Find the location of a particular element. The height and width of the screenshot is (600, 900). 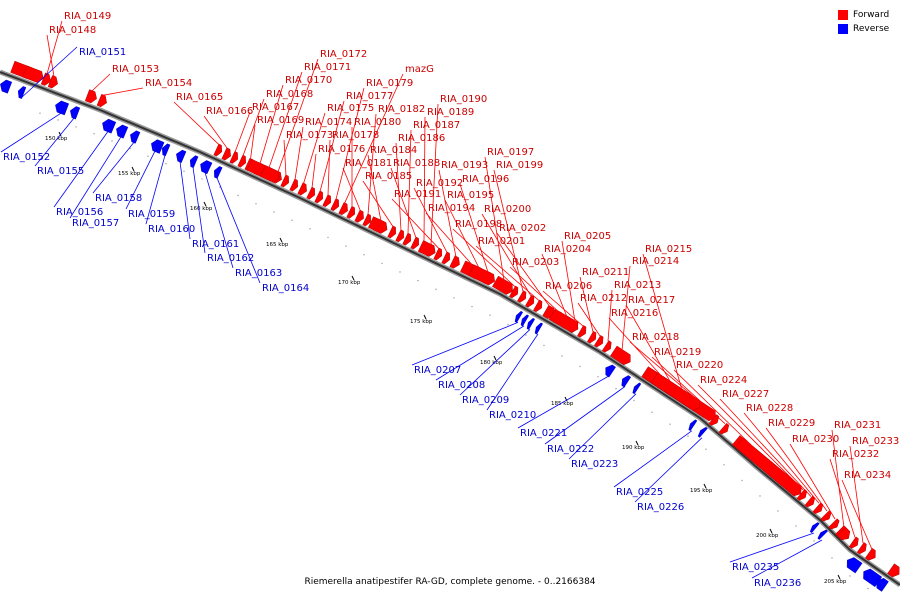

gene-label-ria-0178: RIA_0178 is located at coordinates (355, 135).